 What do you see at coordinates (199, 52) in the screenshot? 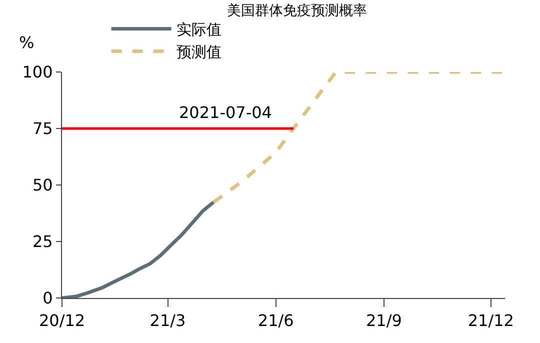
I see `legend-label: 预测值` at bounding box center [199, 52].